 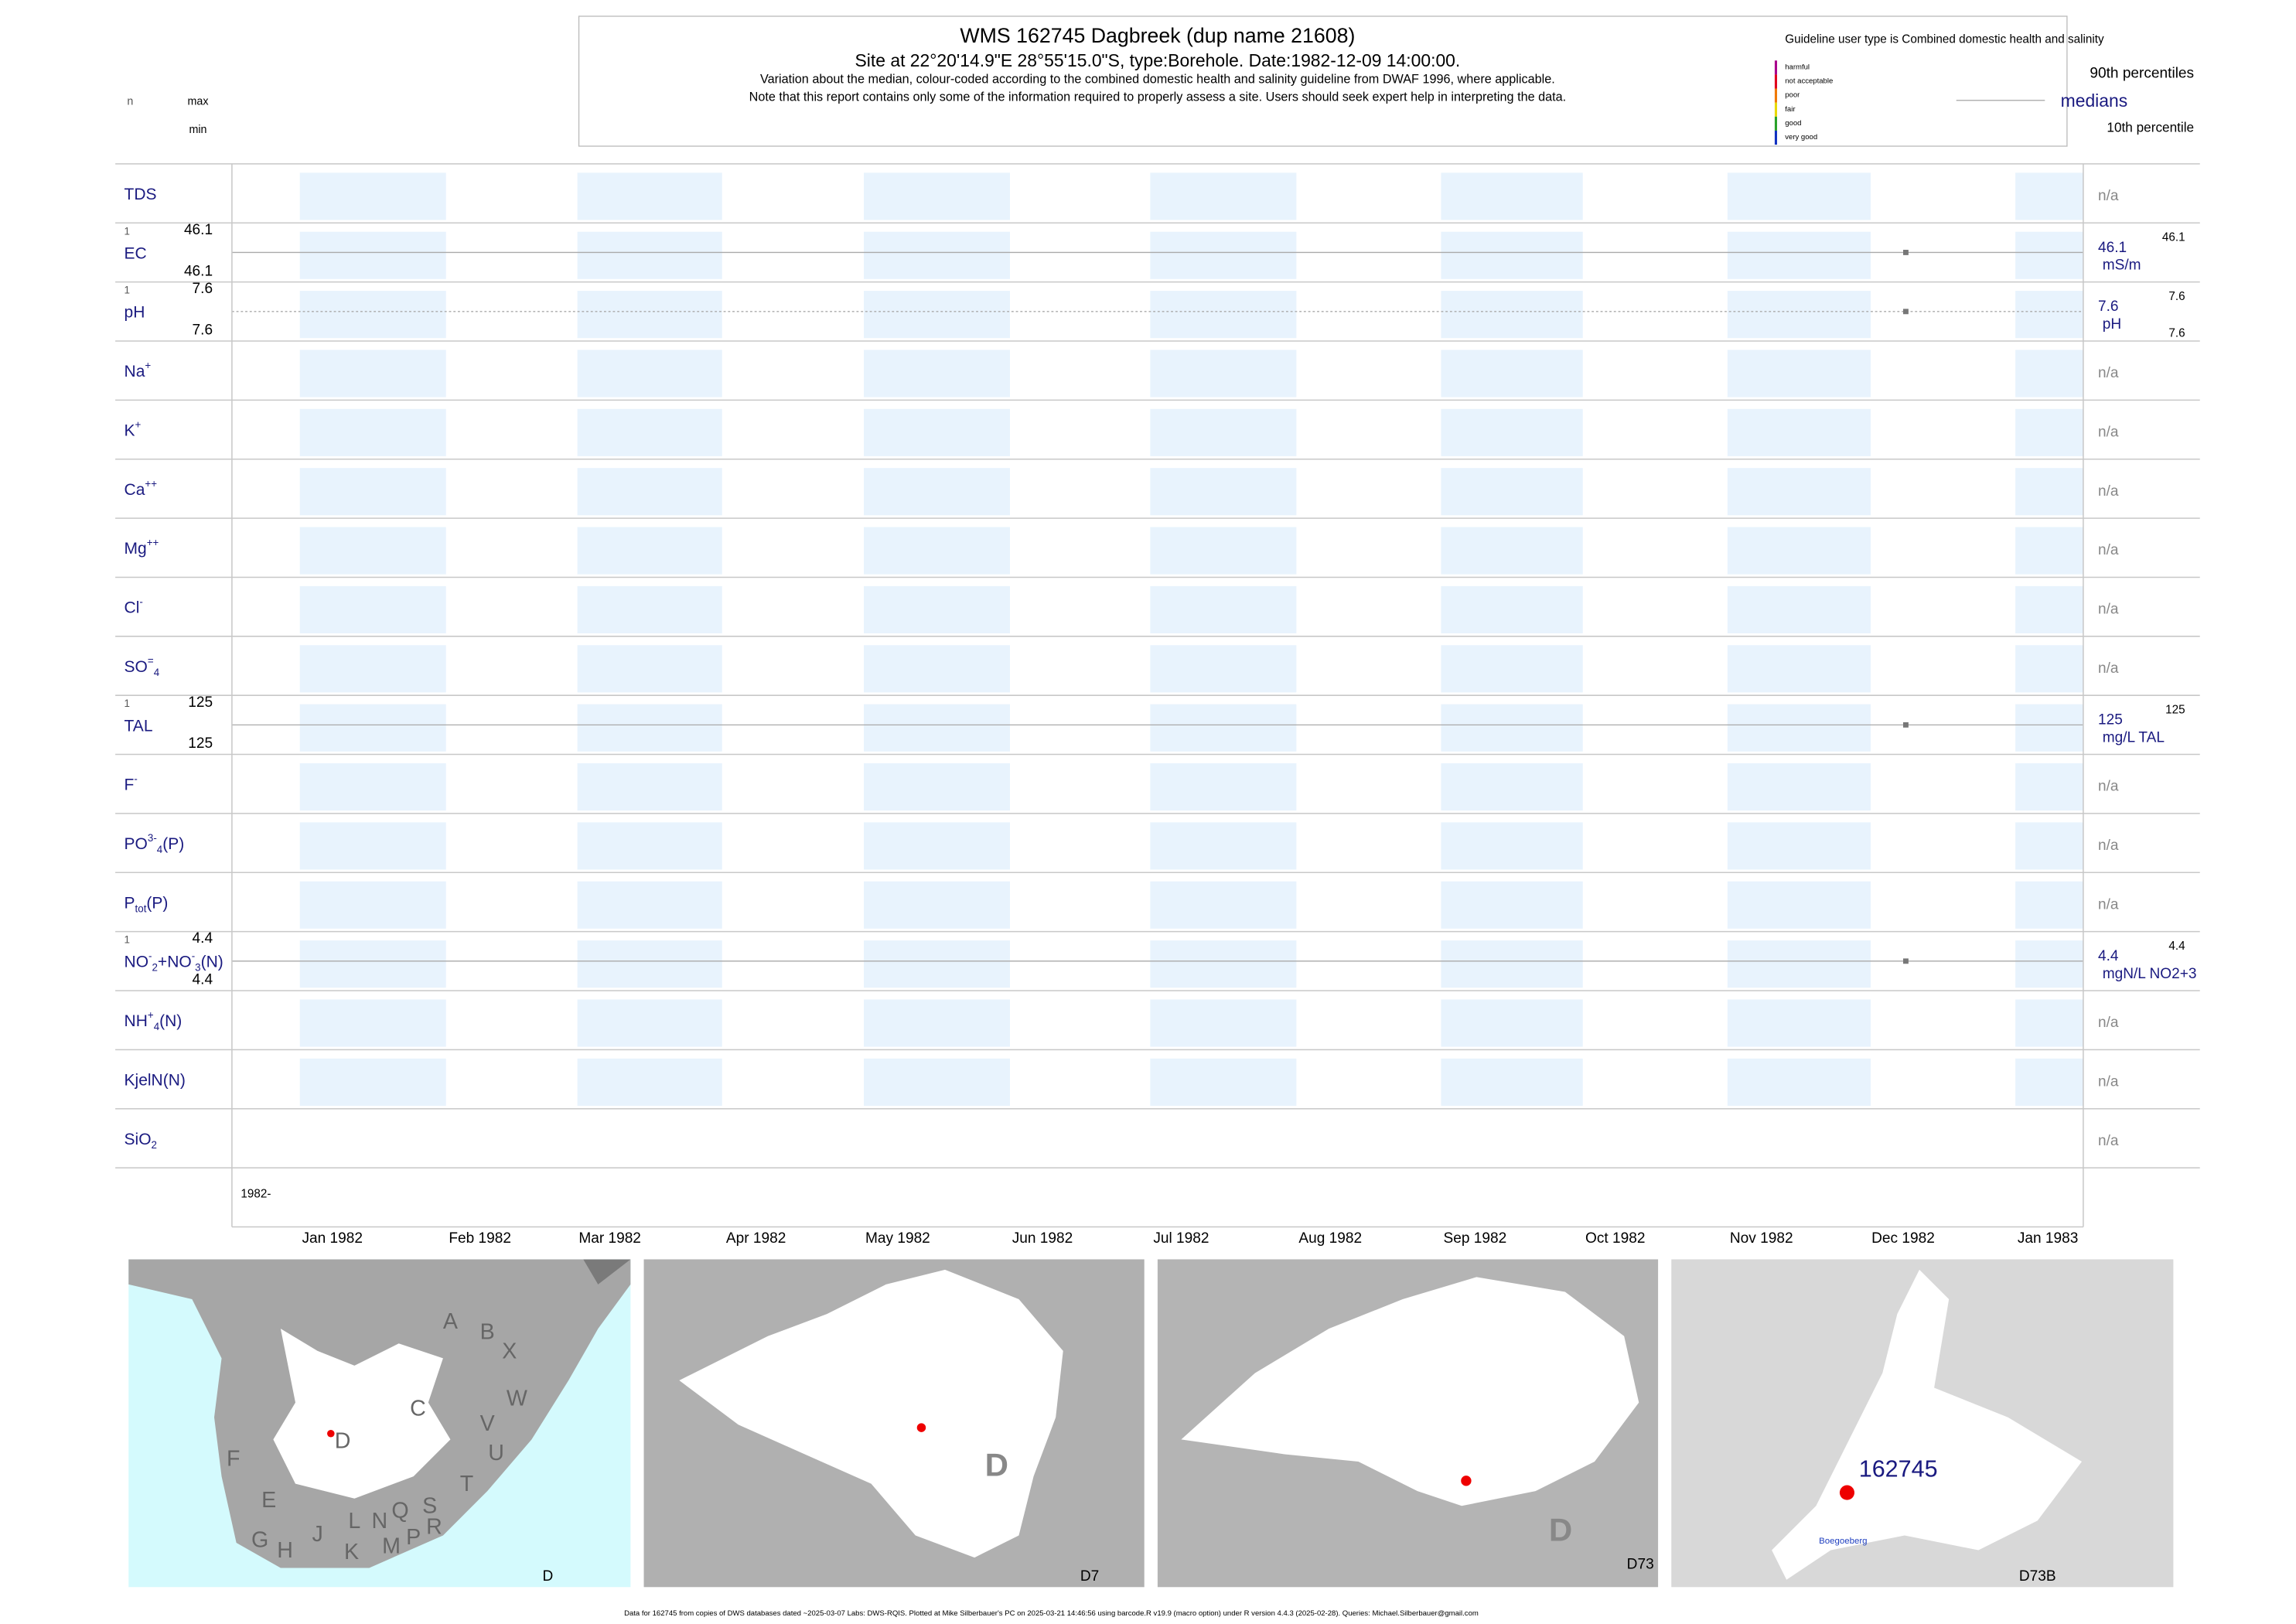 I want to click on parameter-label: Mg++, so click(x=142, y=547).